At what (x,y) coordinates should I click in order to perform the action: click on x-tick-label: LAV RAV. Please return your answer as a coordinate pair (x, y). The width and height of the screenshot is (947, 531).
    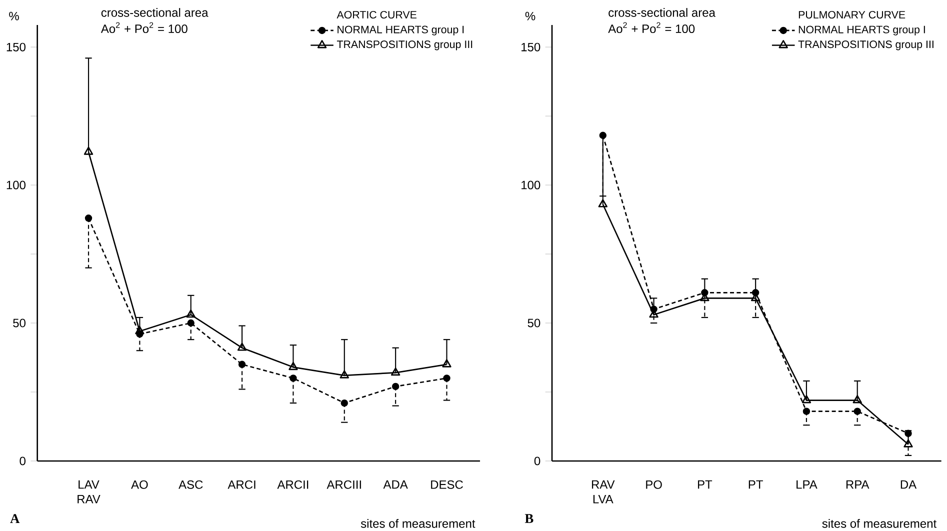
    Looking at the image, I should click on (89, 492).